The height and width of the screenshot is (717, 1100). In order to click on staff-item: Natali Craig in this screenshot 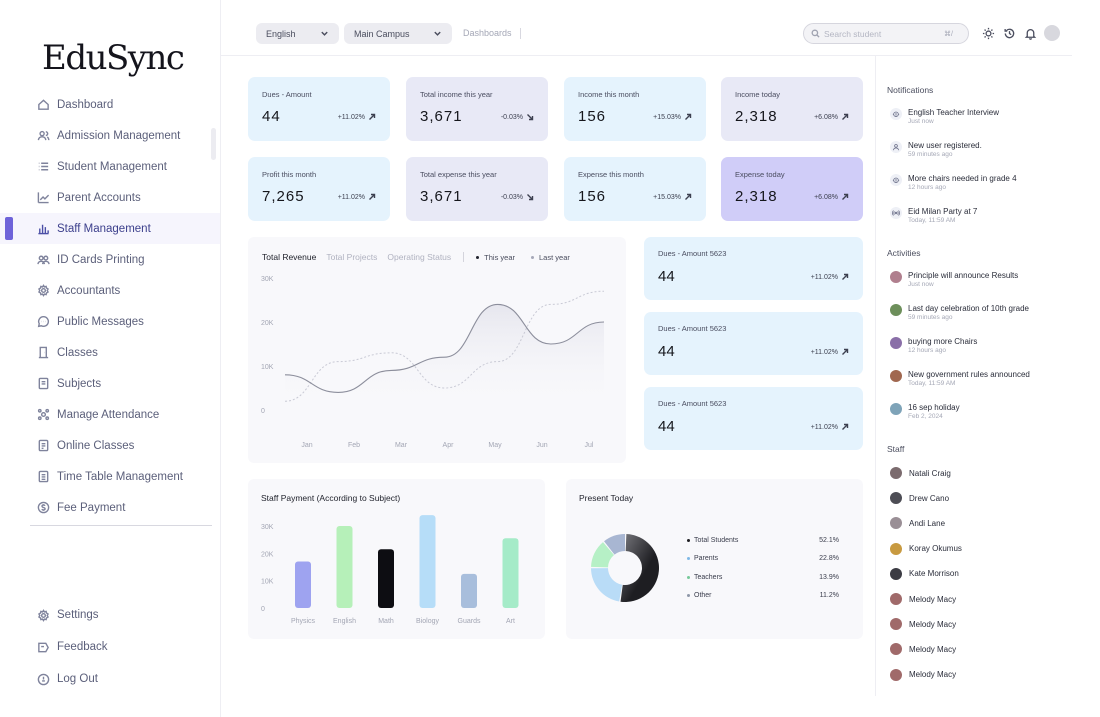, I will do `click(920, 473)`.